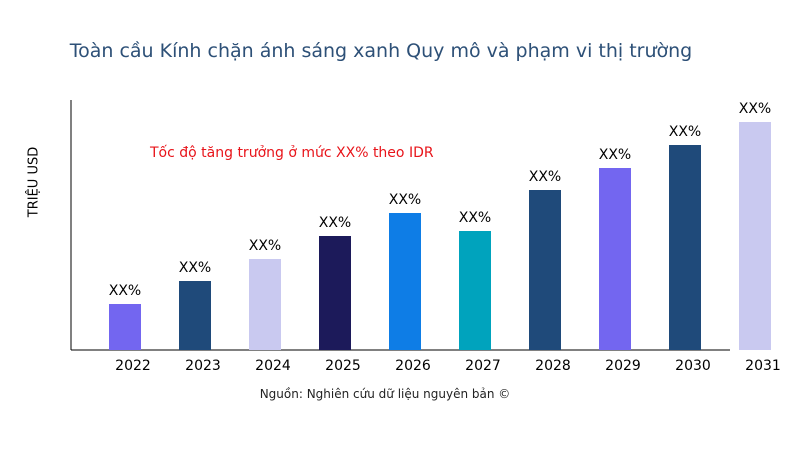 Image resolution: width=800 pixels, height=450 pixels. Describe the element at coordinates (413, 366) in the screenshot. I see `x-tick-label: 2026` at that location.